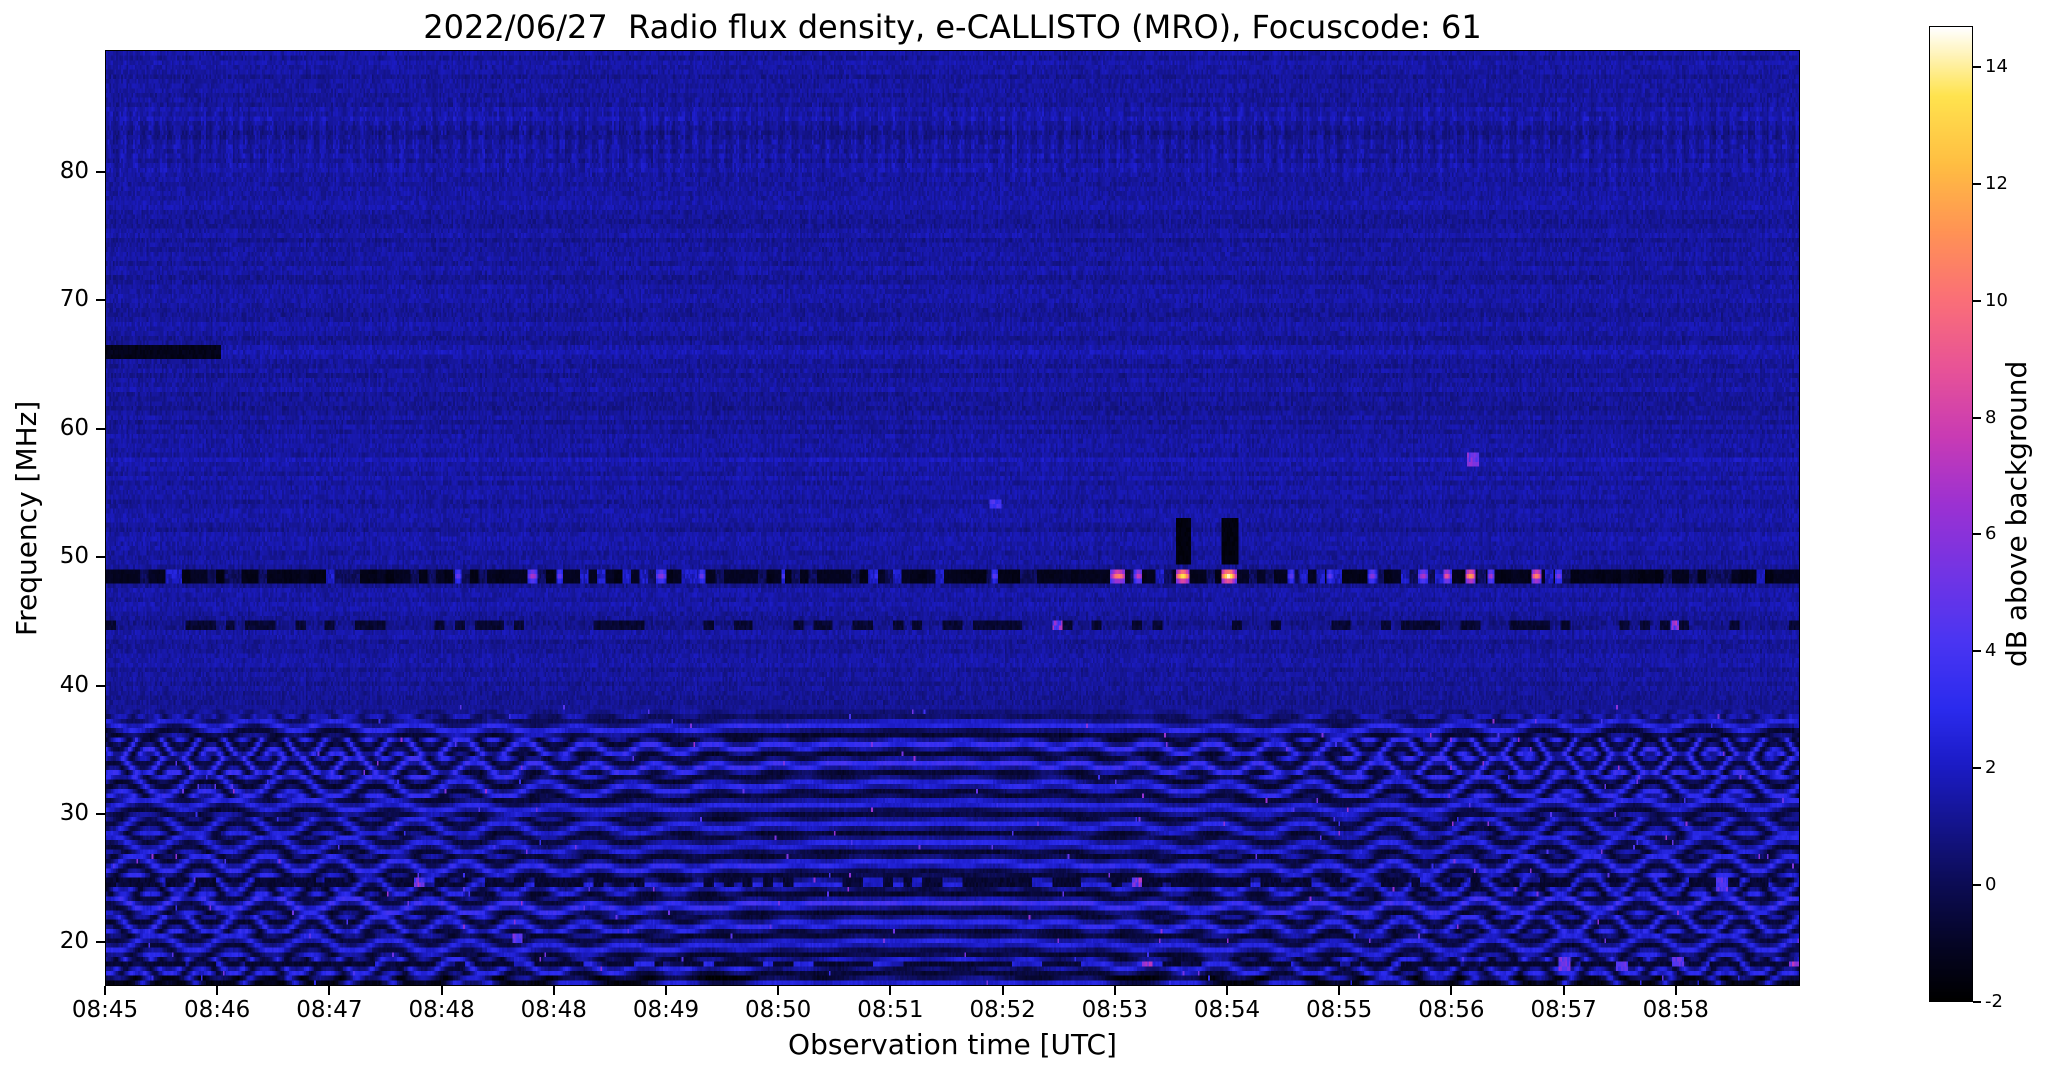 This screenshot has height=1067, width=2047. What do you see at coordinates (1563, 1010) in the screenshot?
I see `x-tick-label: 08:57` at bounding box center [1563, 1010].